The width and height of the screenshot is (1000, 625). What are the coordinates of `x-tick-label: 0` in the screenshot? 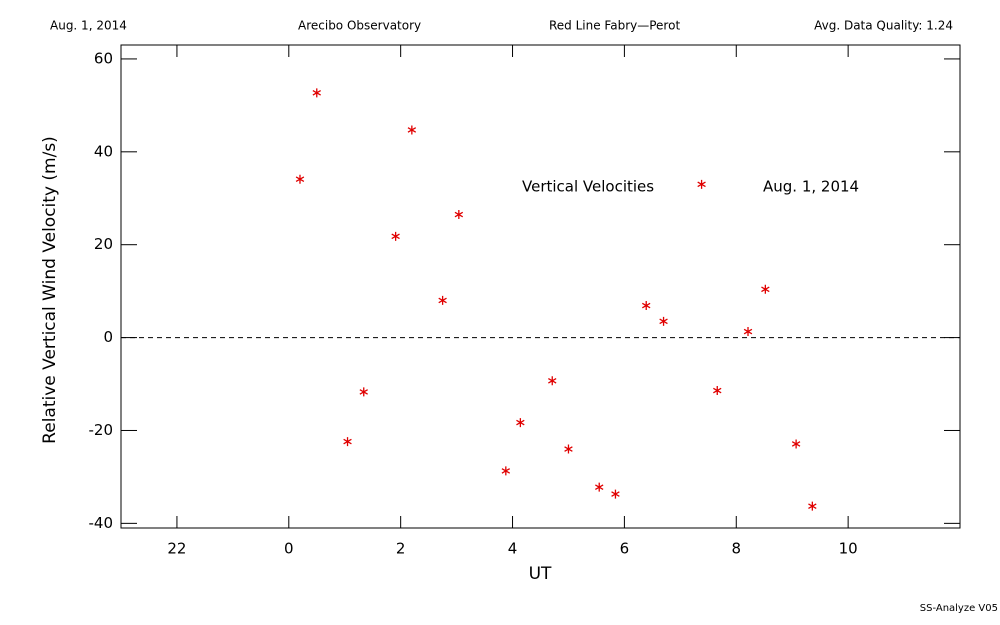 It's located at (289, 549).